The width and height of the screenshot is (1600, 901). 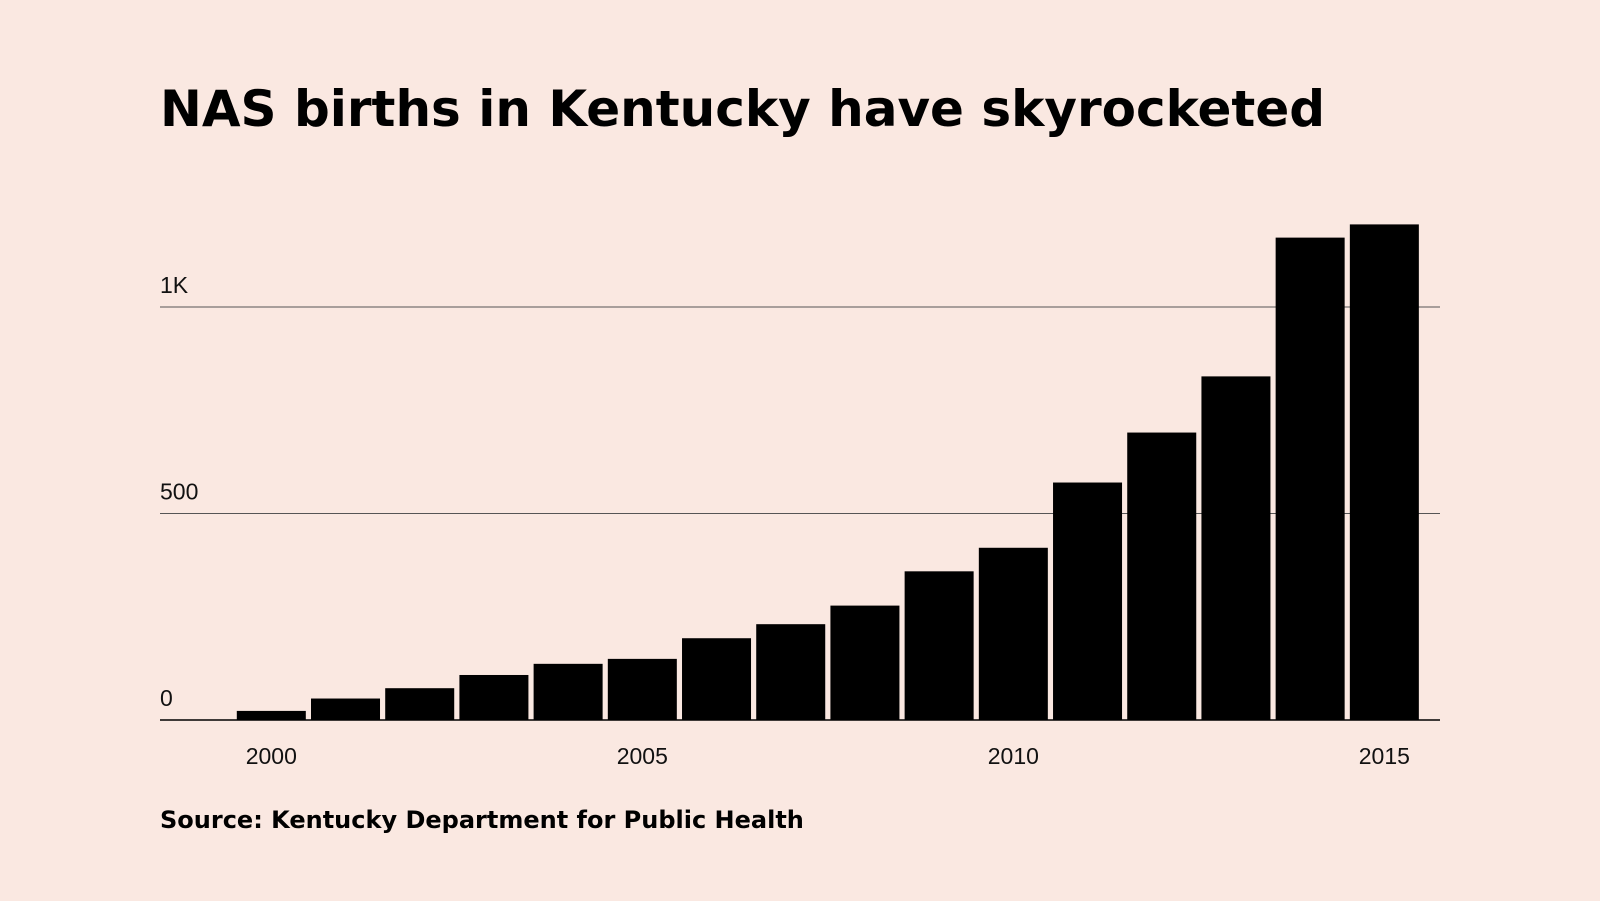 I want to click on x-tick-label: 2015, so click(x=1384, y=756).